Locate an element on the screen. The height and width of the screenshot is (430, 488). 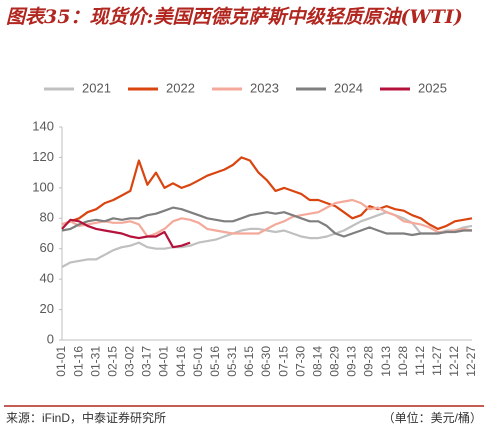
x-tick-label: 08-29 is located at coordinates (335, 361).